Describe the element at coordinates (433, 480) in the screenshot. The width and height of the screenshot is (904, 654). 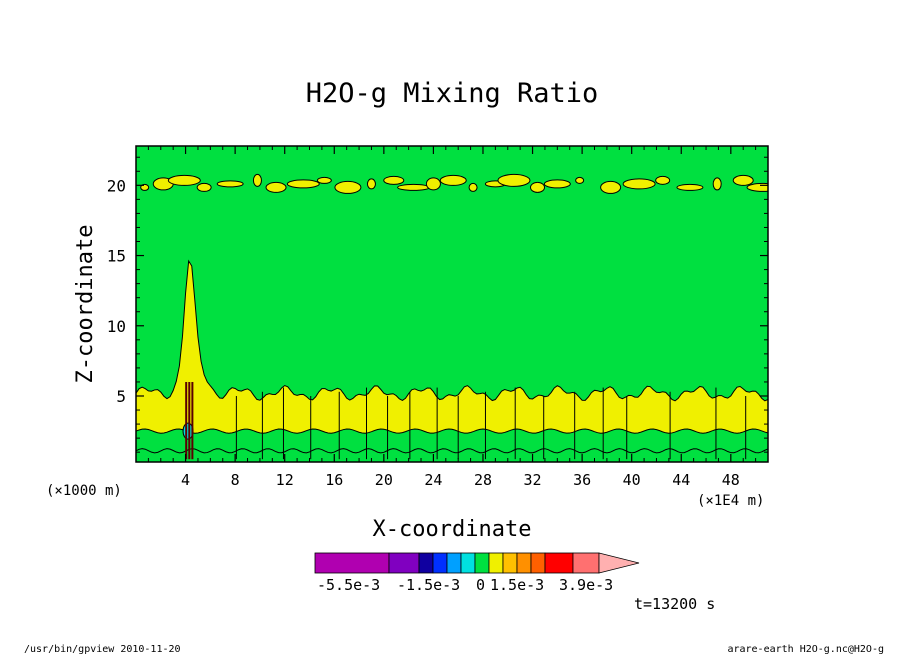
I see `x-tick-label: 24` at that location.